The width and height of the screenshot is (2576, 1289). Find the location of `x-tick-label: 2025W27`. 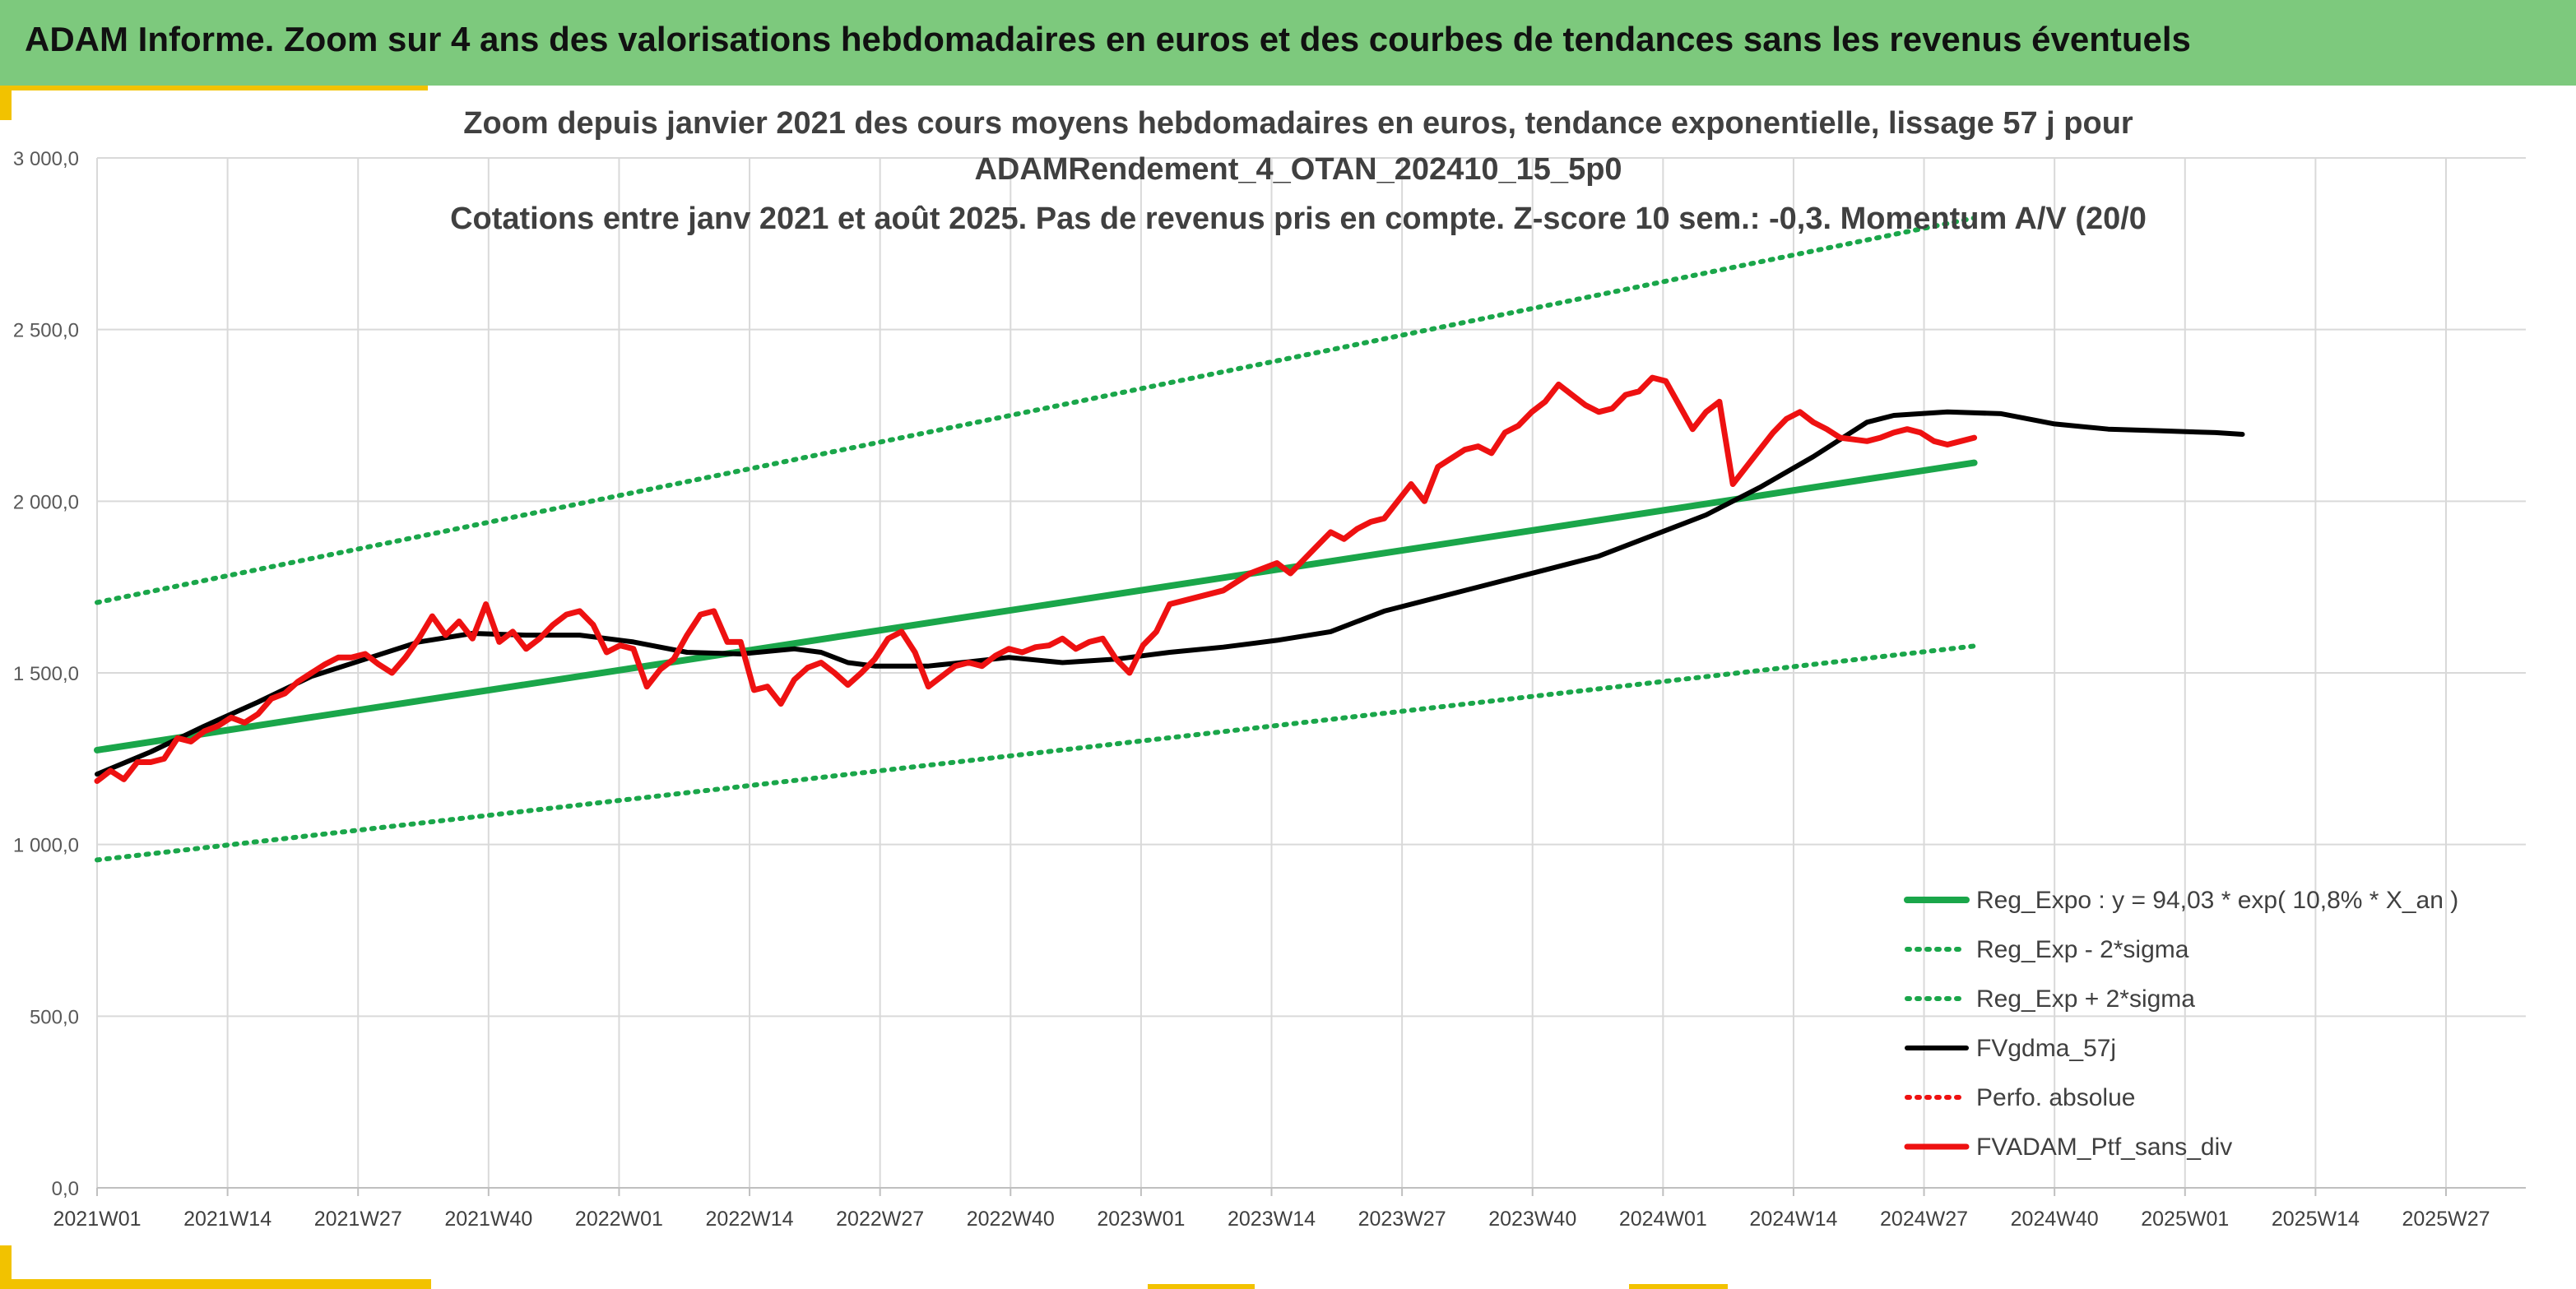

x-tick-label: 2025W27 is located at coordinates (2446, 1219).